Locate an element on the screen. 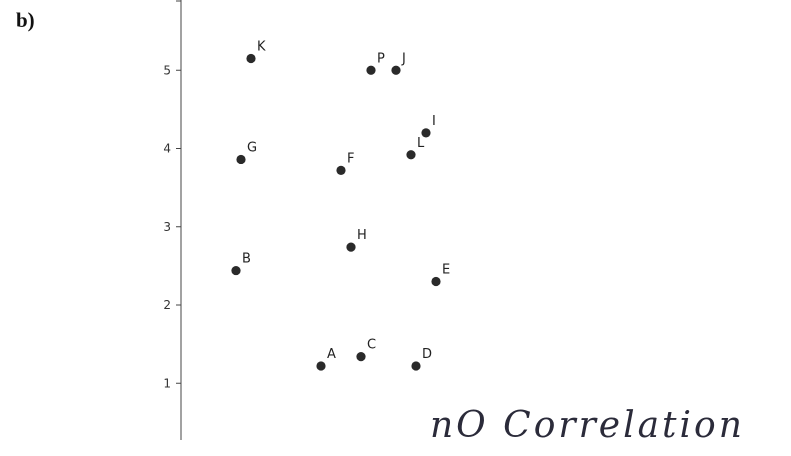  point-label-b: B is located at coordinates (246, 259).